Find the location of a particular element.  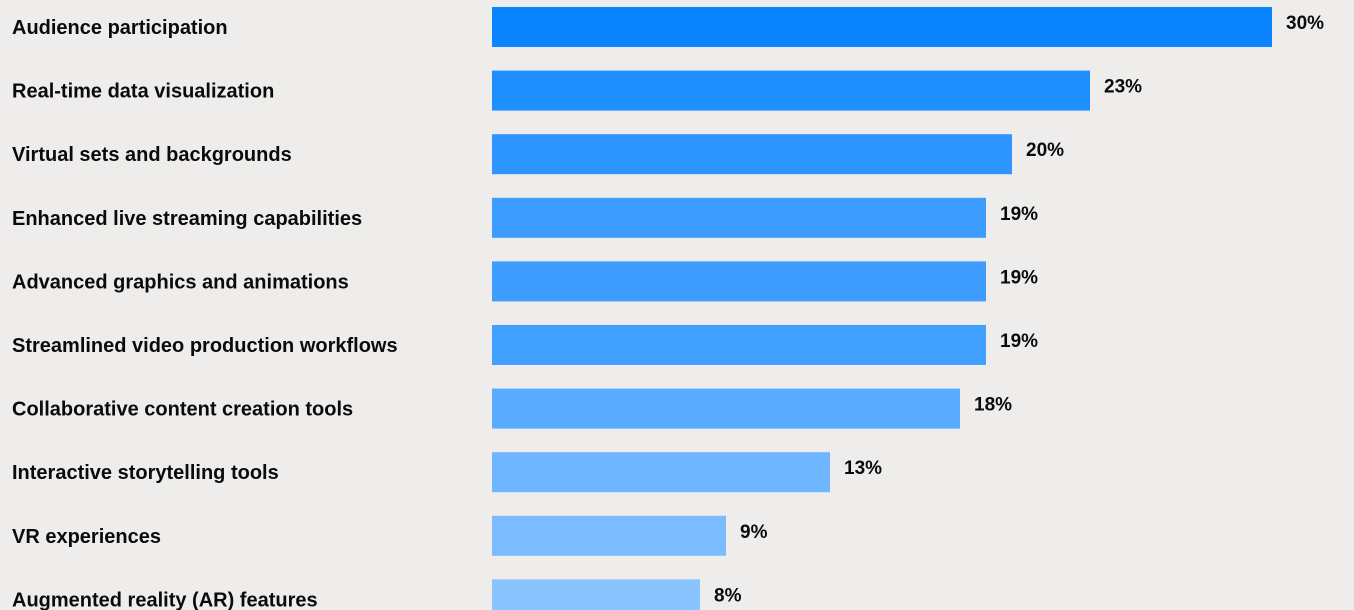

value-label: 20% is located at coordinates (1045, 150).